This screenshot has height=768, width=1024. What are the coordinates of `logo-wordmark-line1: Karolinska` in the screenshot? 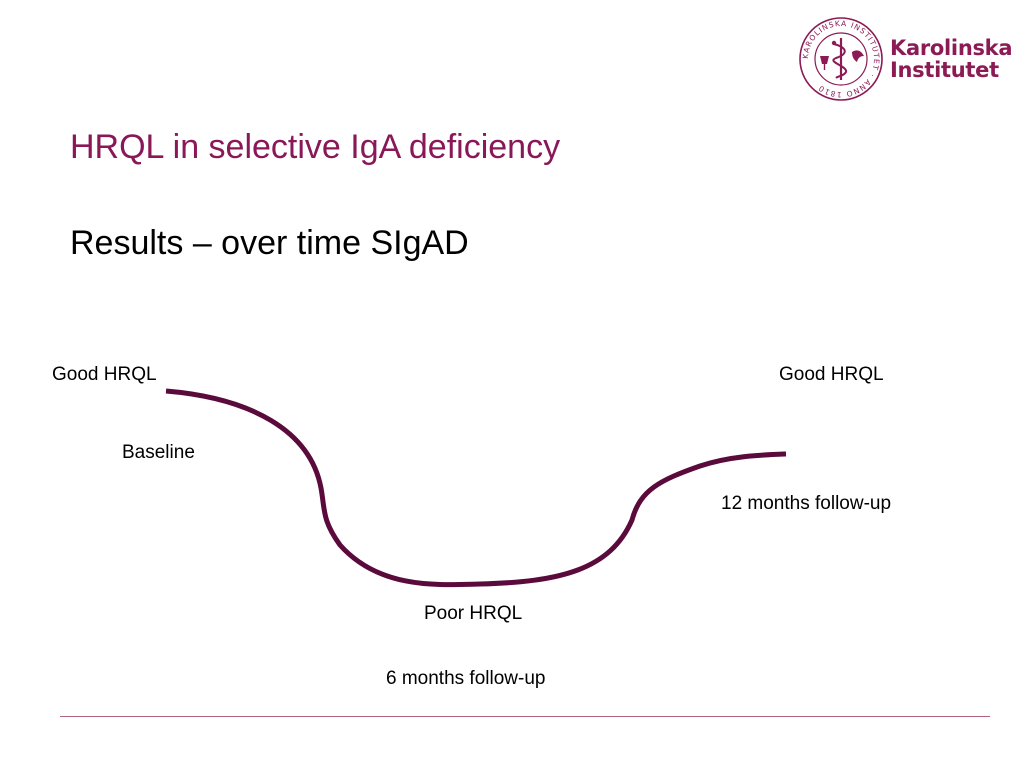 It's located at (951, 48).